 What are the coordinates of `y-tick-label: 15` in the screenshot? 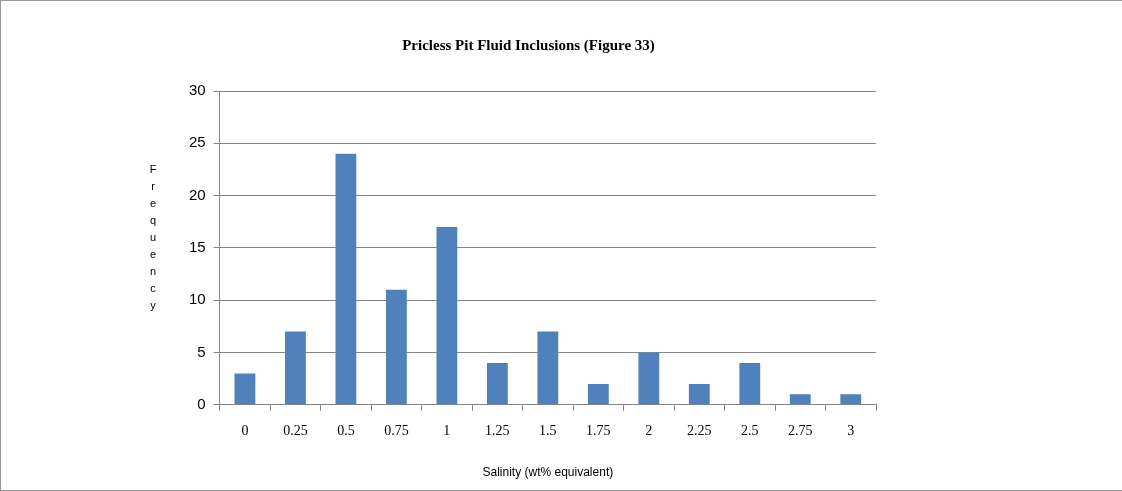 It's located at (197, 247).